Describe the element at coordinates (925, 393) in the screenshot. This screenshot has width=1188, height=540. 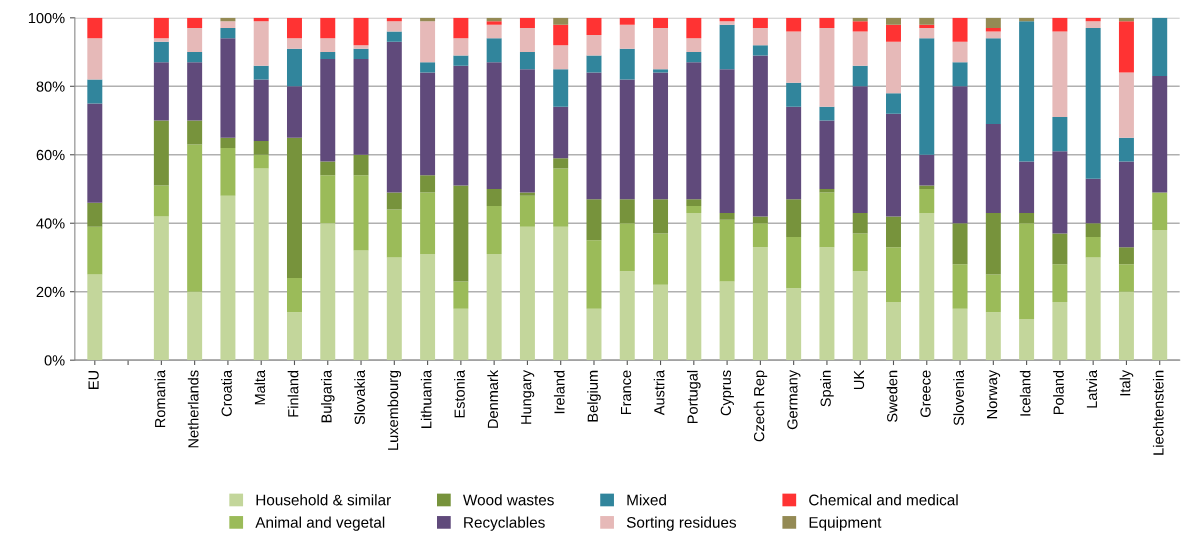
I see `x-tick-label: Greece` at that location.